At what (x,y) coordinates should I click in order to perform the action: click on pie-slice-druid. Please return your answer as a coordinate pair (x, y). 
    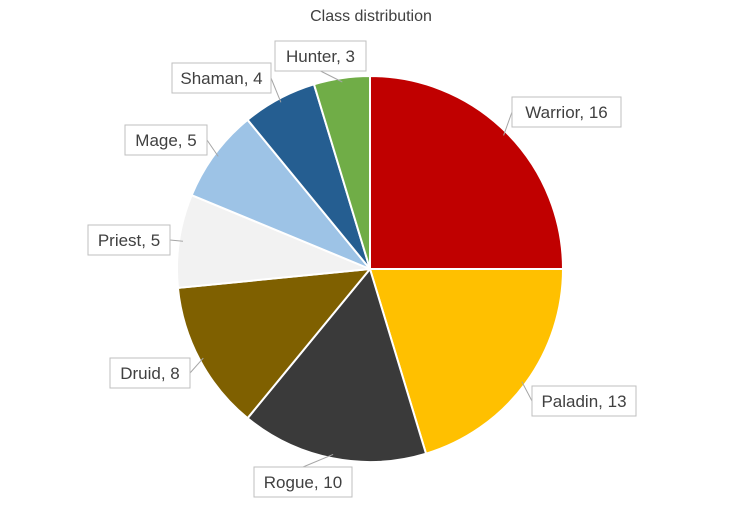
    Looking at the image, I should click on (273, 344).